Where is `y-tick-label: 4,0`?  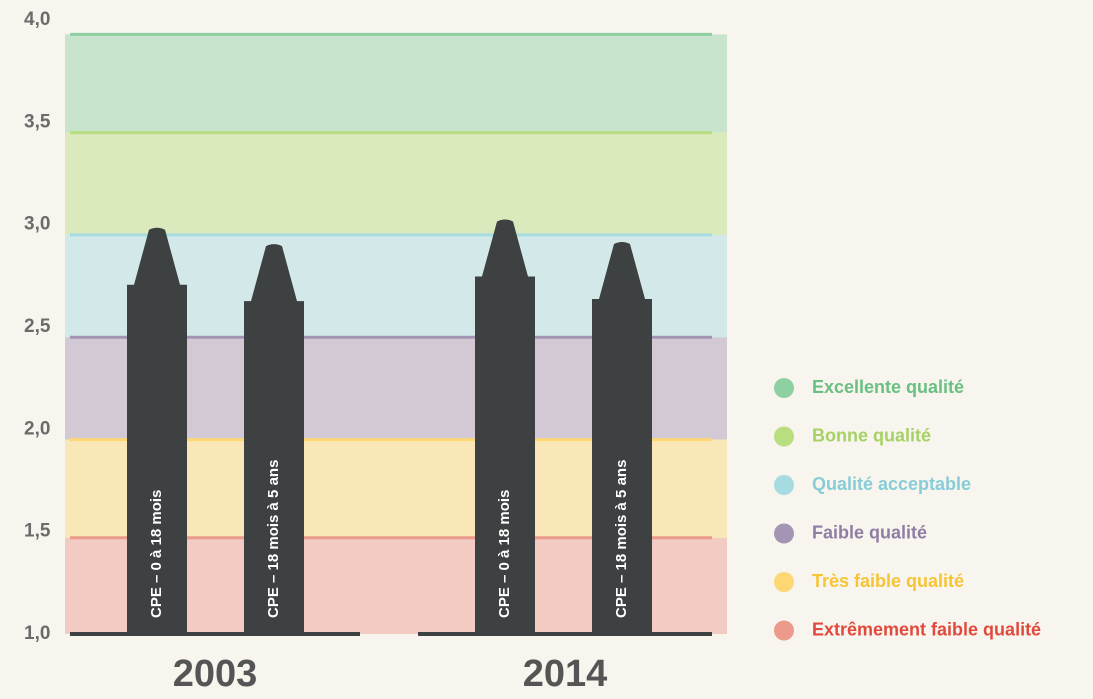
y-tick-label: 4,0 is located at coordinates (37, 19).